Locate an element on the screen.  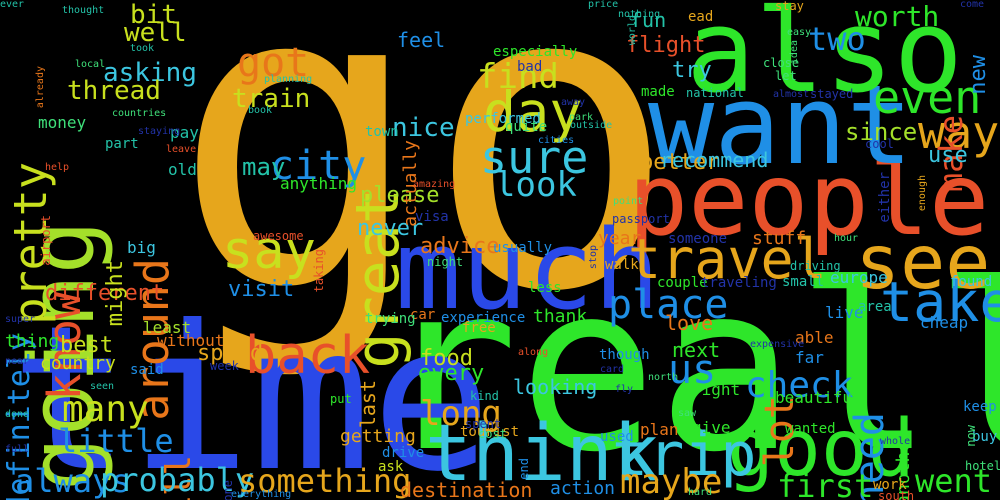
cloud-word: kind is located at coordinates (484, 396).